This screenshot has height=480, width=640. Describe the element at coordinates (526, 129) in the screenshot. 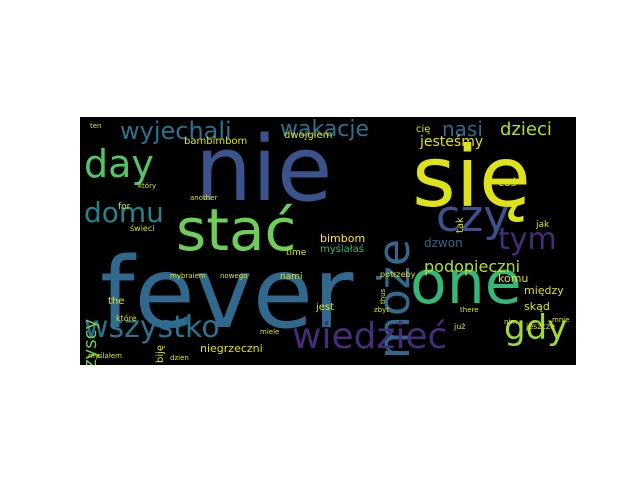

I see `word: dzieci` at that location.